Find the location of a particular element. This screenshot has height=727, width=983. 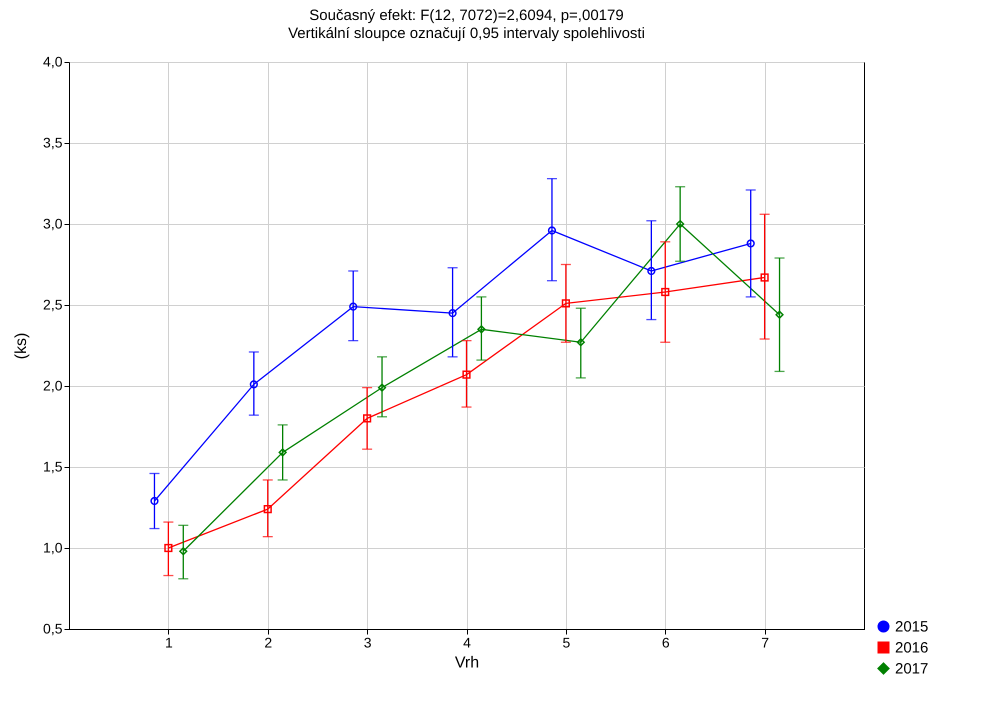

y-tick-label: 1,5 is located at coordinates (53, 466).